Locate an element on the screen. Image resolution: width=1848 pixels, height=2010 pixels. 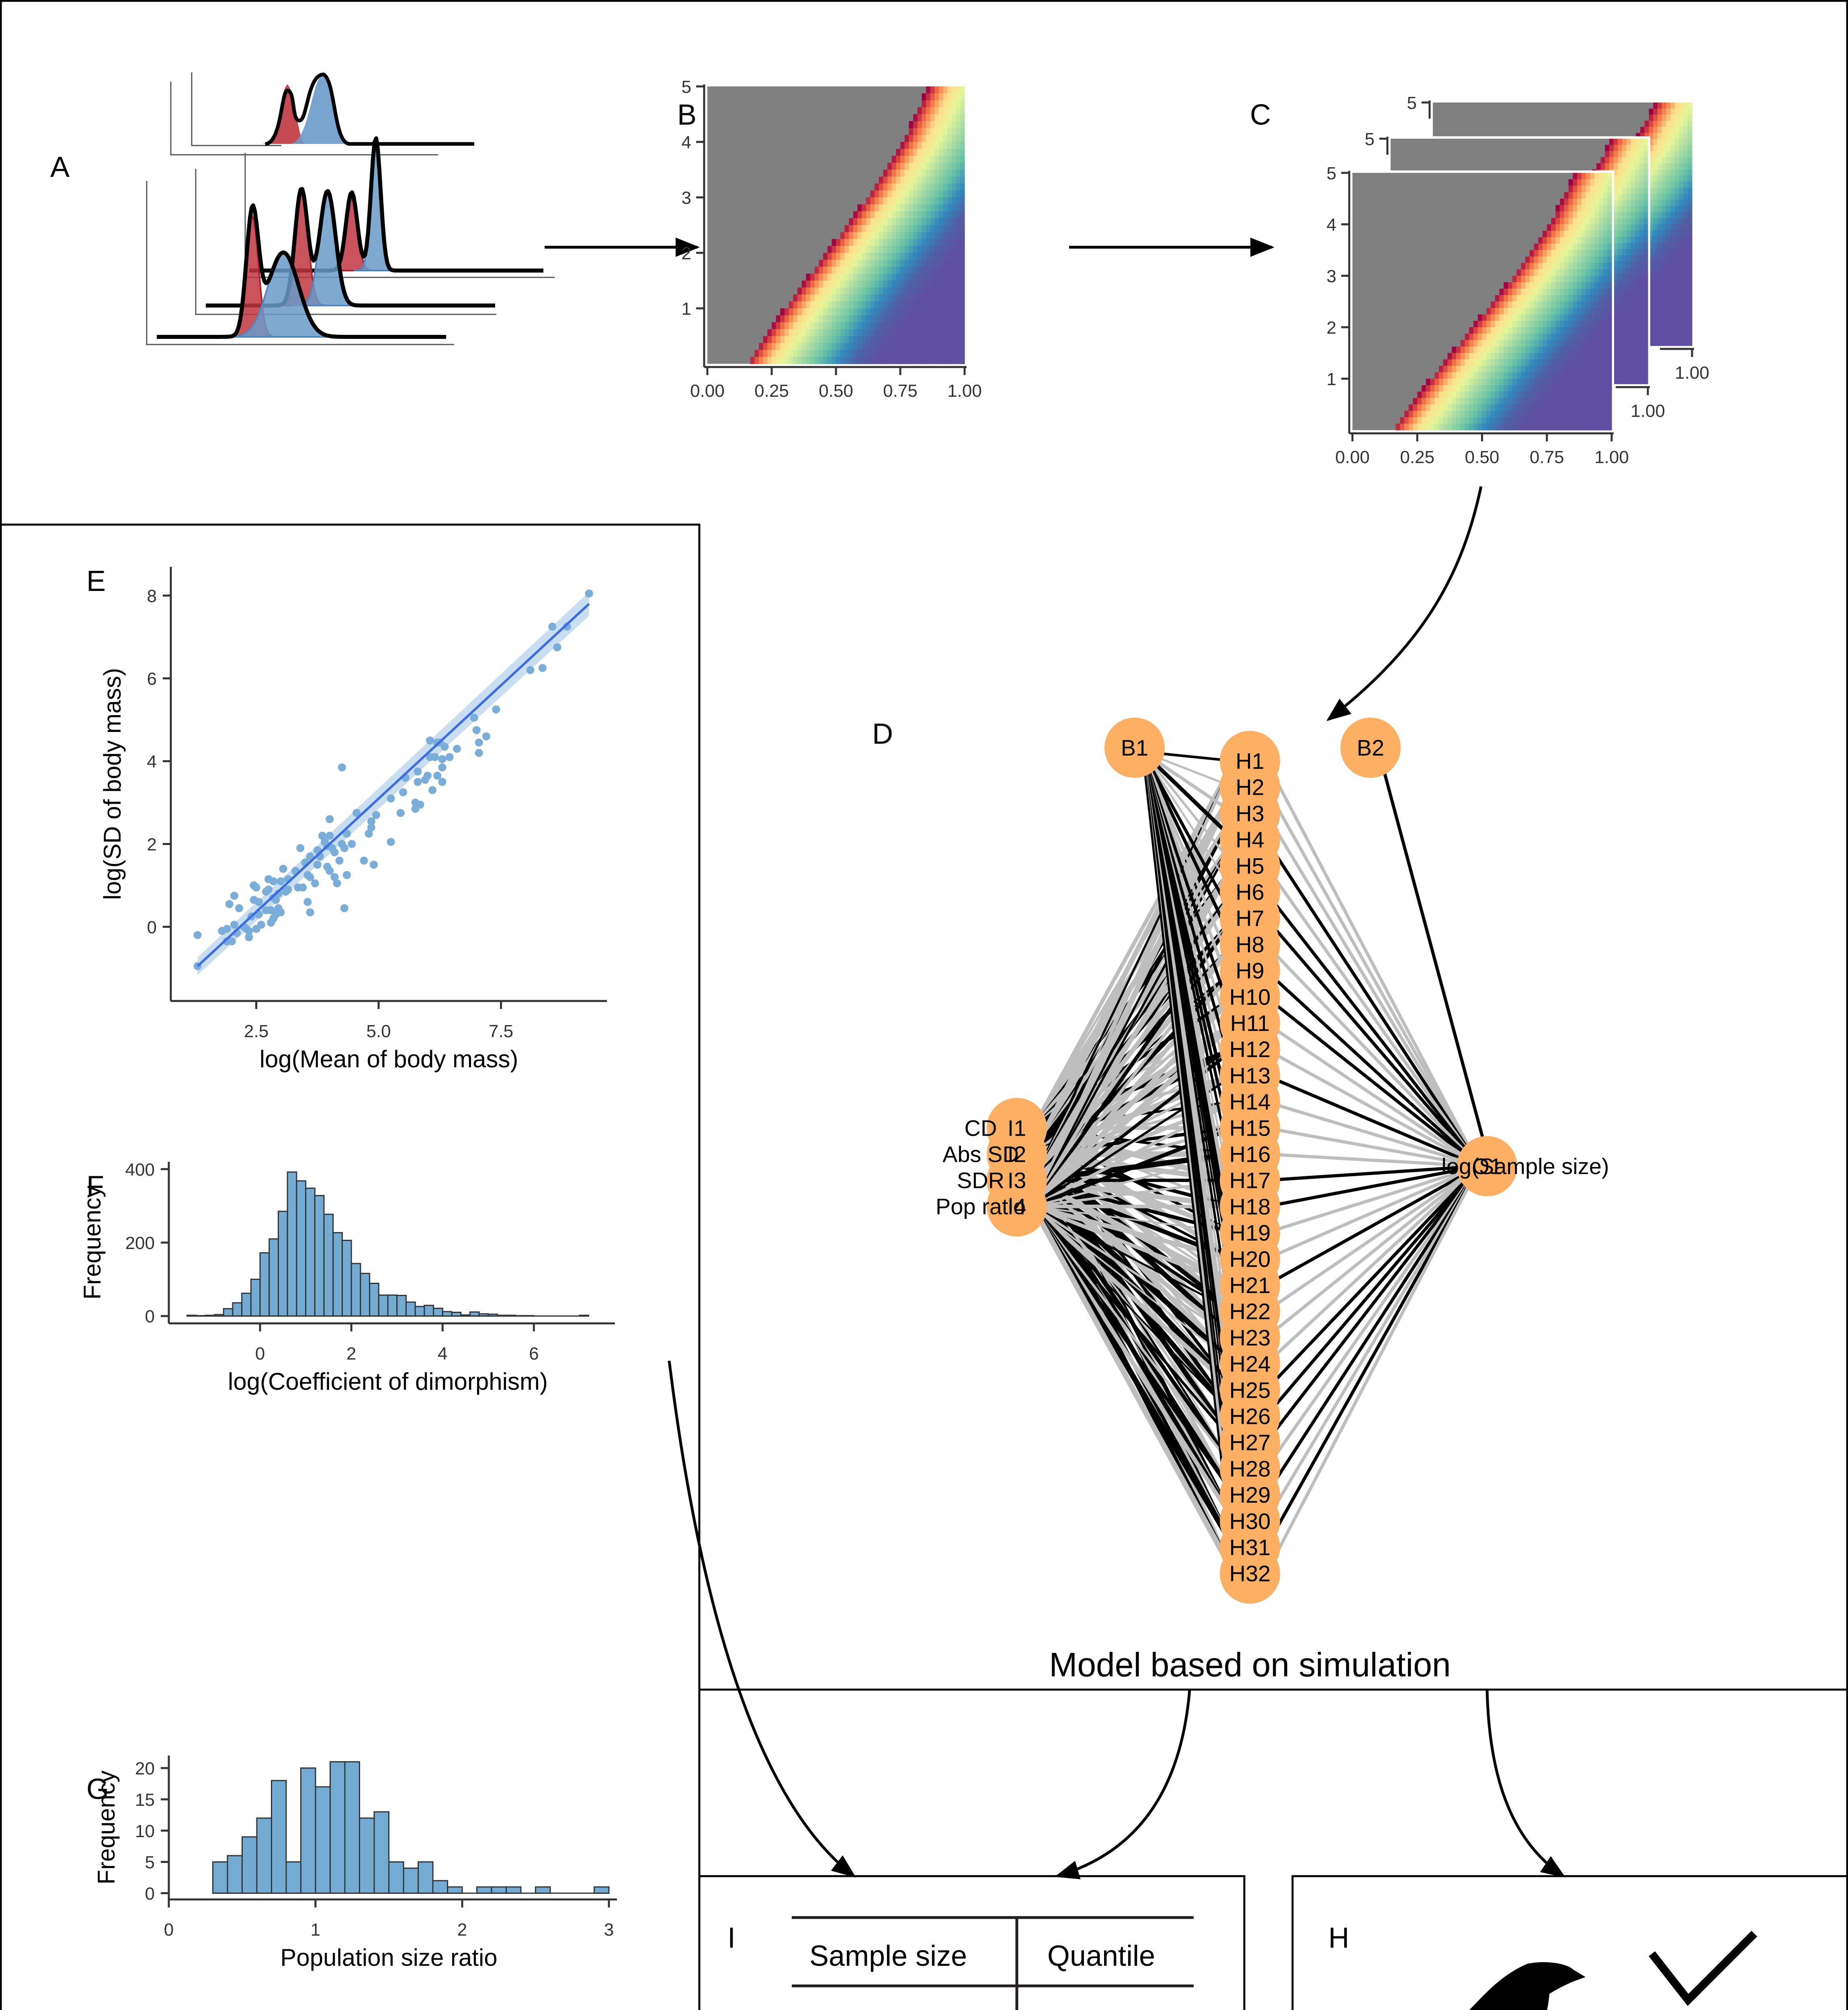
scatter-x-tick-label: 2.5 is located at coordinates (256, 1031).